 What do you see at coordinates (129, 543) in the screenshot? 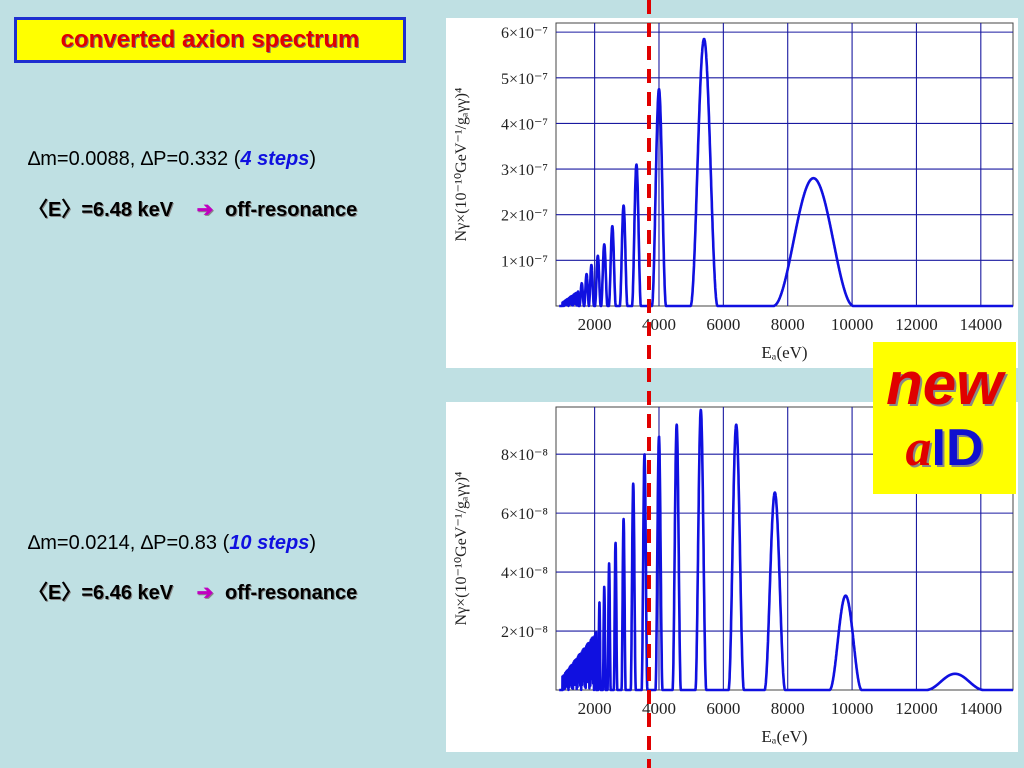
I see `params-text-2: ∆m=0.0214, ∆P=0.83 (` at bounding box center [129, 543].